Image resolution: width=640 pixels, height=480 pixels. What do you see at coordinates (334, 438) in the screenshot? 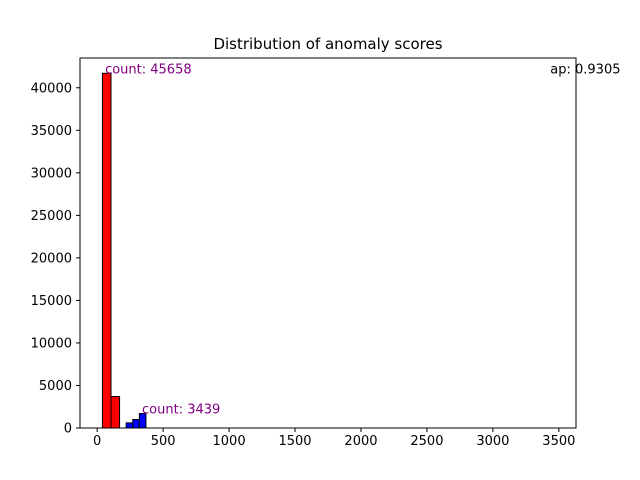
I see `x-axis: 0 500 1000 1500 2000 2500 3000 3500` at bounding box center [334, 438].